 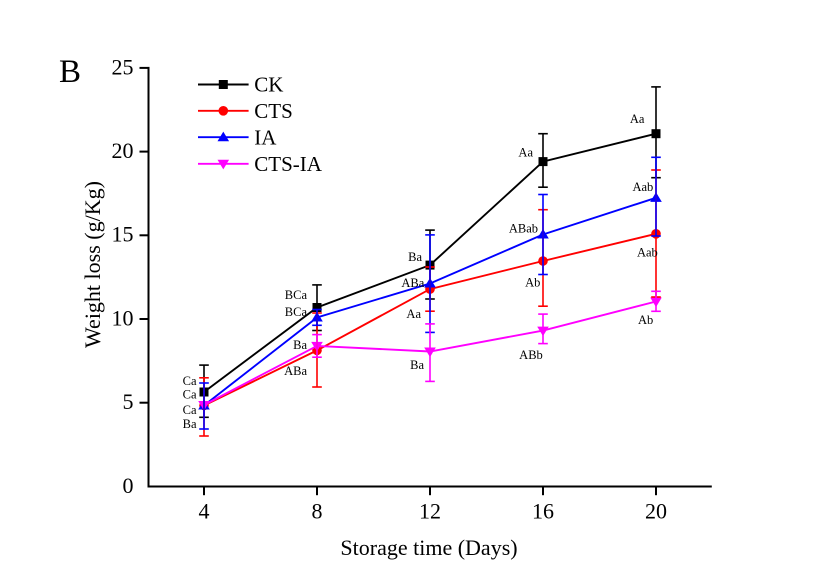 What do you see at coordinates (428, 547) in the screenshot?
I see `svg-text: Storage time (Days)` at bounding box center [428, 547].